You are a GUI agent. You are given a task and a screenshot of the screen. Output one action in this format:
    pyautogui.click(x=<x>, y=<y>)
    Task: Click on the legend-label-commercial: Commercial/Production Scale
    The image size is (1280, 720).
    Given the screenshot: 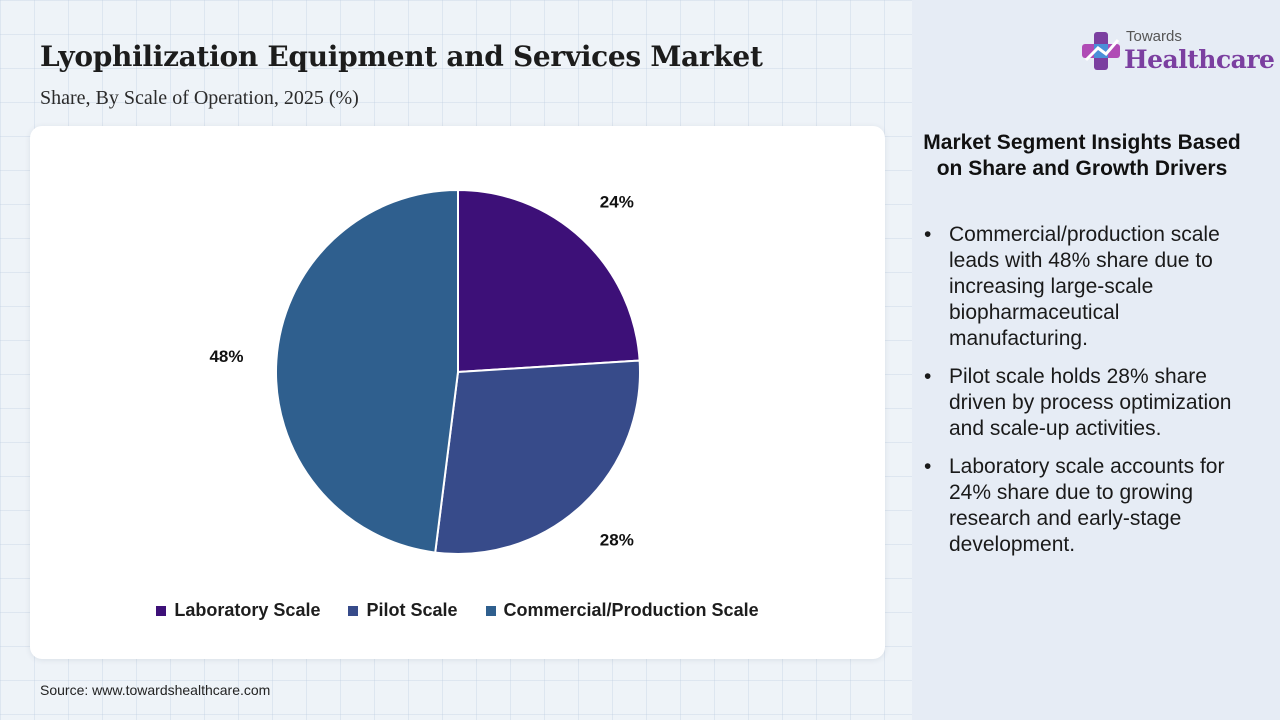 What is the action you would take?
    pyautogui.click(x=631, y=610)
    